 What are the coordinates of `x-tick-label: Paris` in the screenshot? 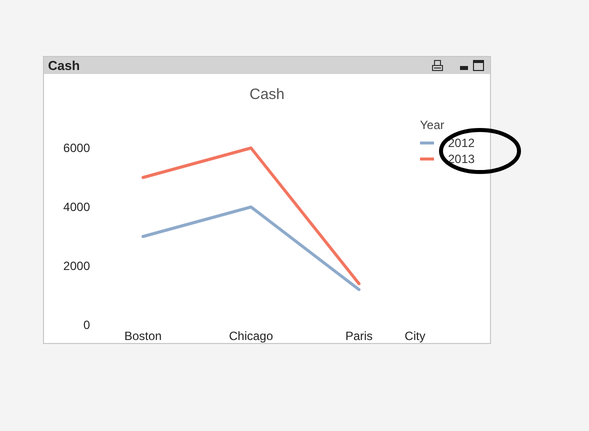 It's located at (359, 336).